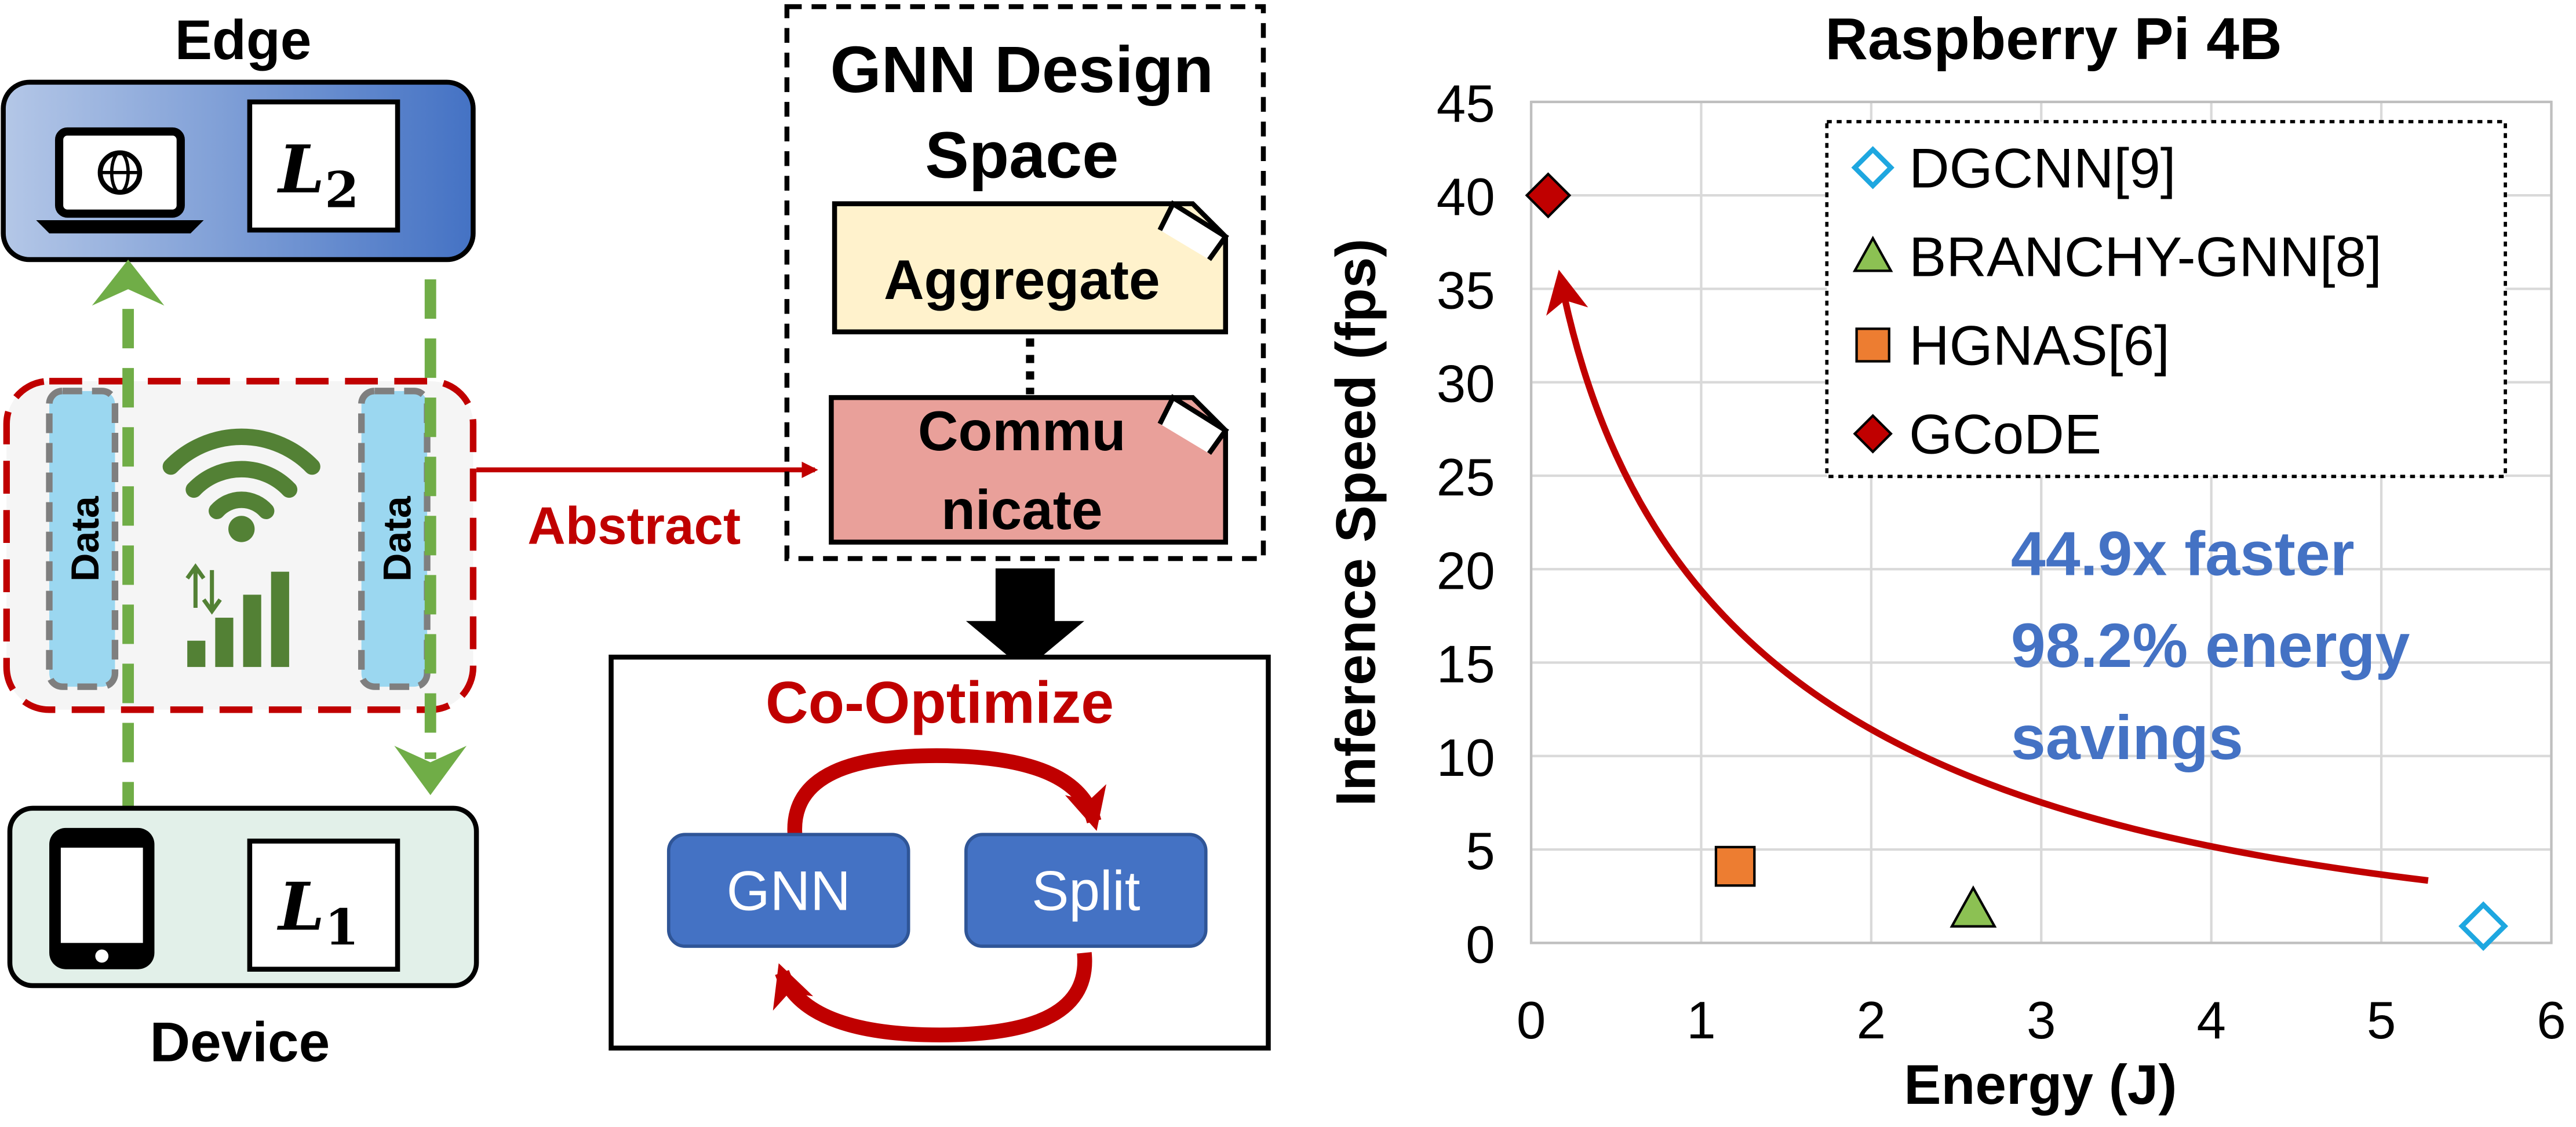 The image size is (2576, 1127). Describe the element at coordinates (2127, 737) in the screenshot. I see `annotation-line3: savings` at that location.